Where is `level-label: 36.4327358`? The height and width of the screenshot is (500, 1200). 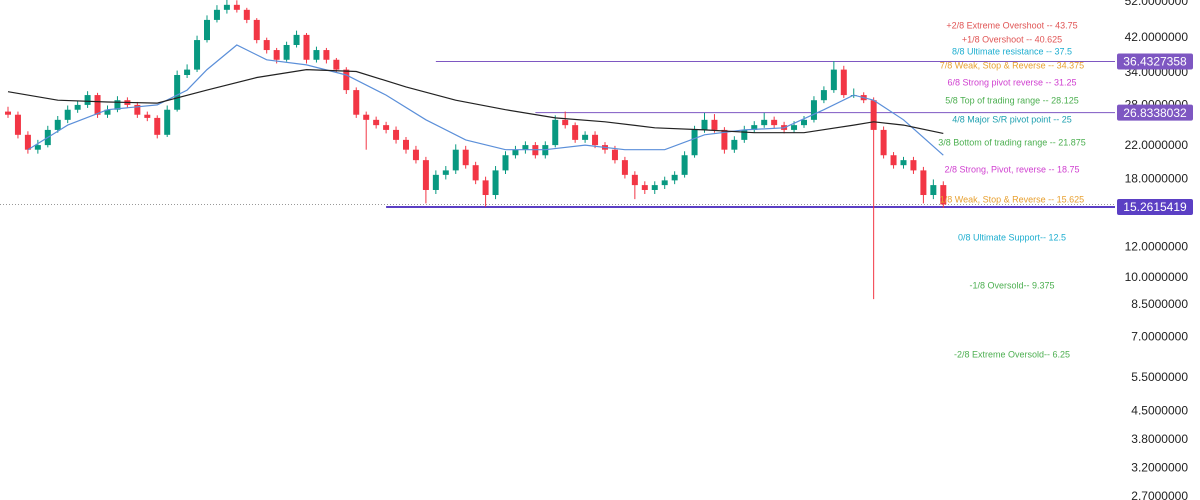
level-label: 36.4327358 is located at coordinates (1155, 62).